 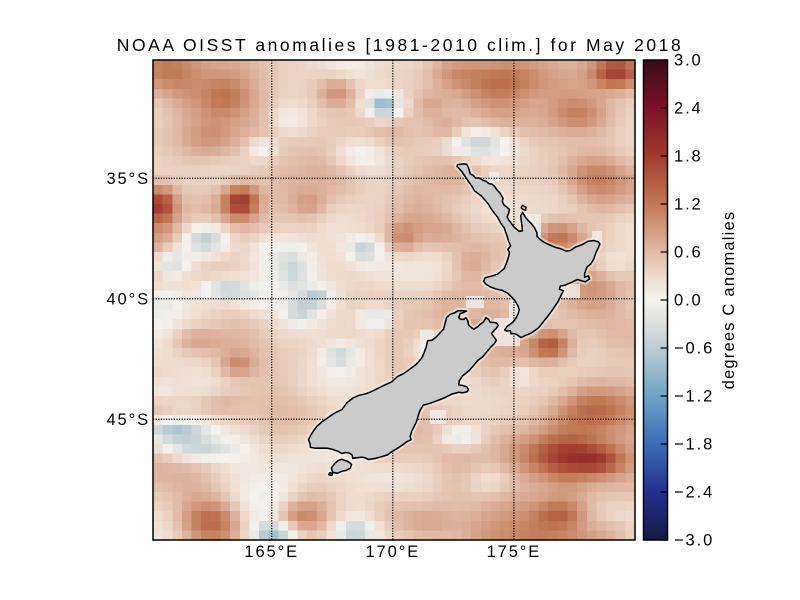 I want to click on svg-text: 2.4, so click(x=688, y=109).